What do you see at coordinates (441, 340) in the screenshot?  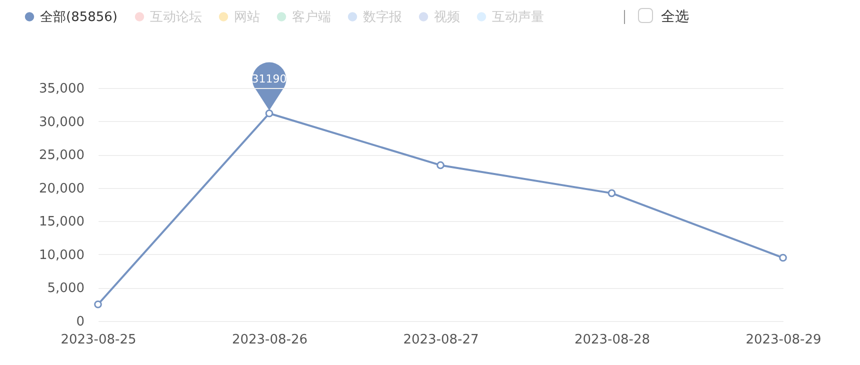 I see `x-tick-label: 2023-08-27` at bounding box center [441, 340].